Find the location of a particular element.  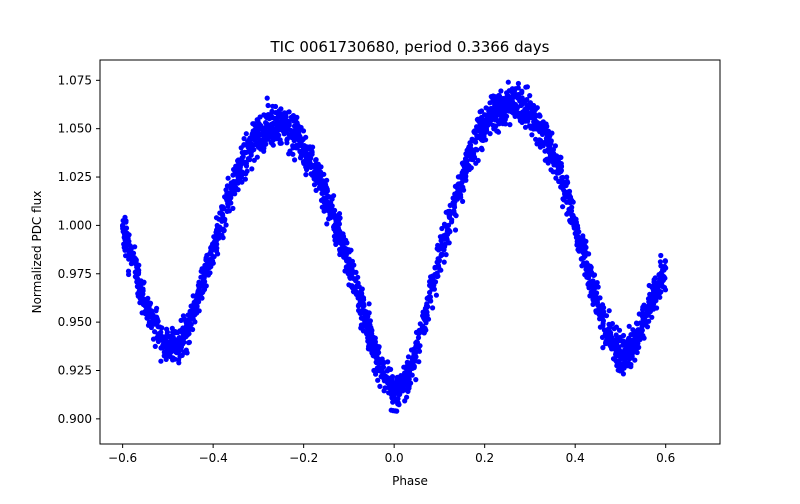

y-tick-label: 0.900 is located at coordinates (75, 419).